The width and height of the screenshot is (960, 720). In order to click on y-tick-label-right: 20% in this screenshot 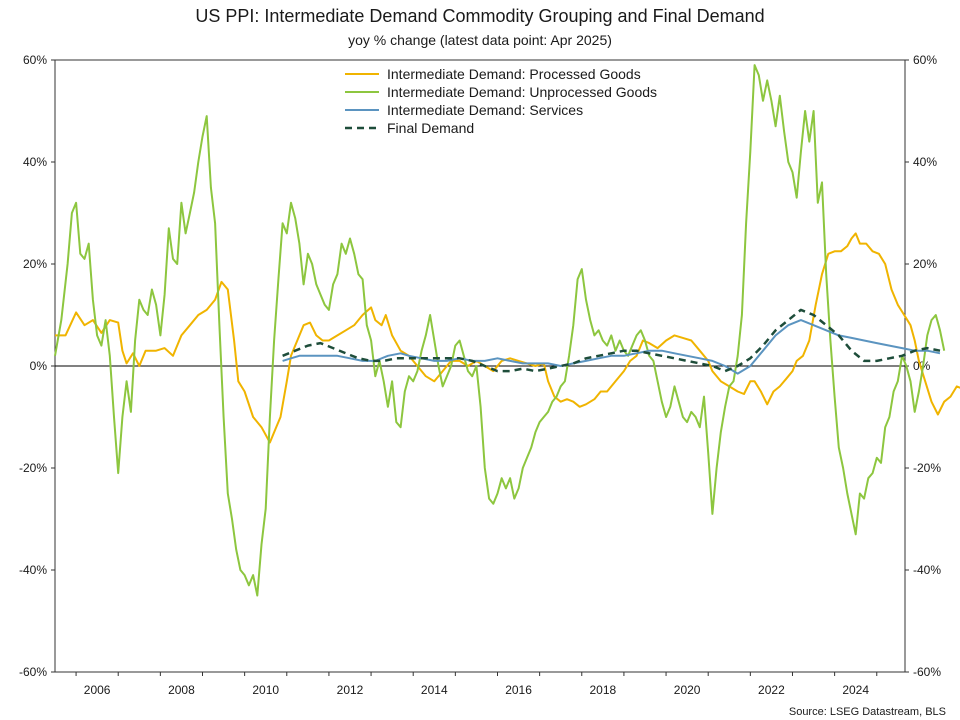, I will do `click(925, 264)`.